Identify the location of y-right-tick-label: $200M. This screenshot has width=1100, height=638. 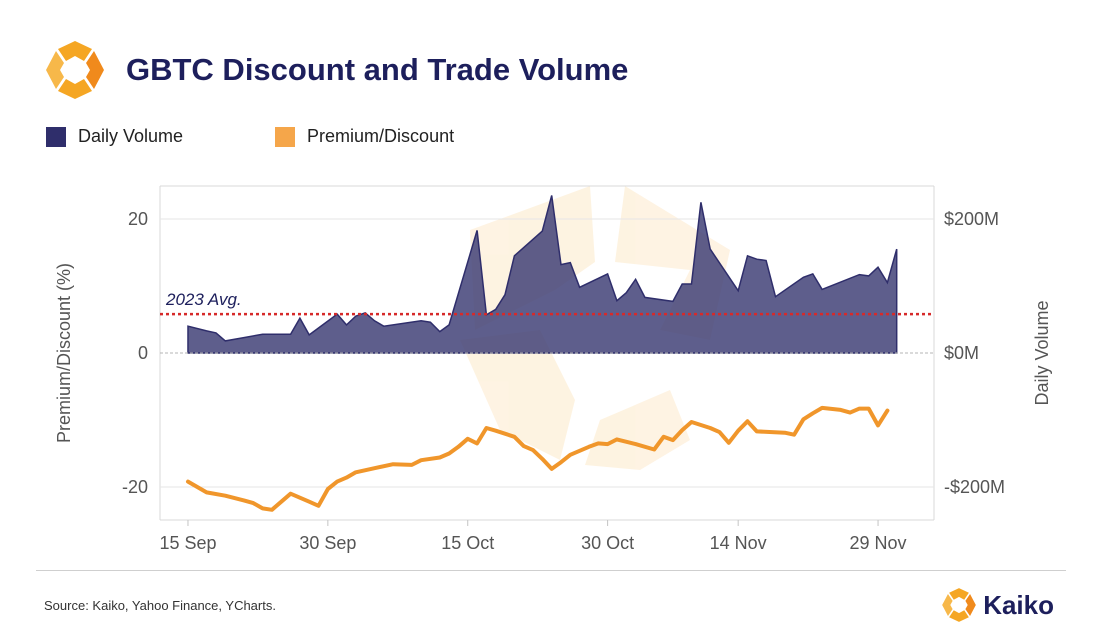
(971, 219).